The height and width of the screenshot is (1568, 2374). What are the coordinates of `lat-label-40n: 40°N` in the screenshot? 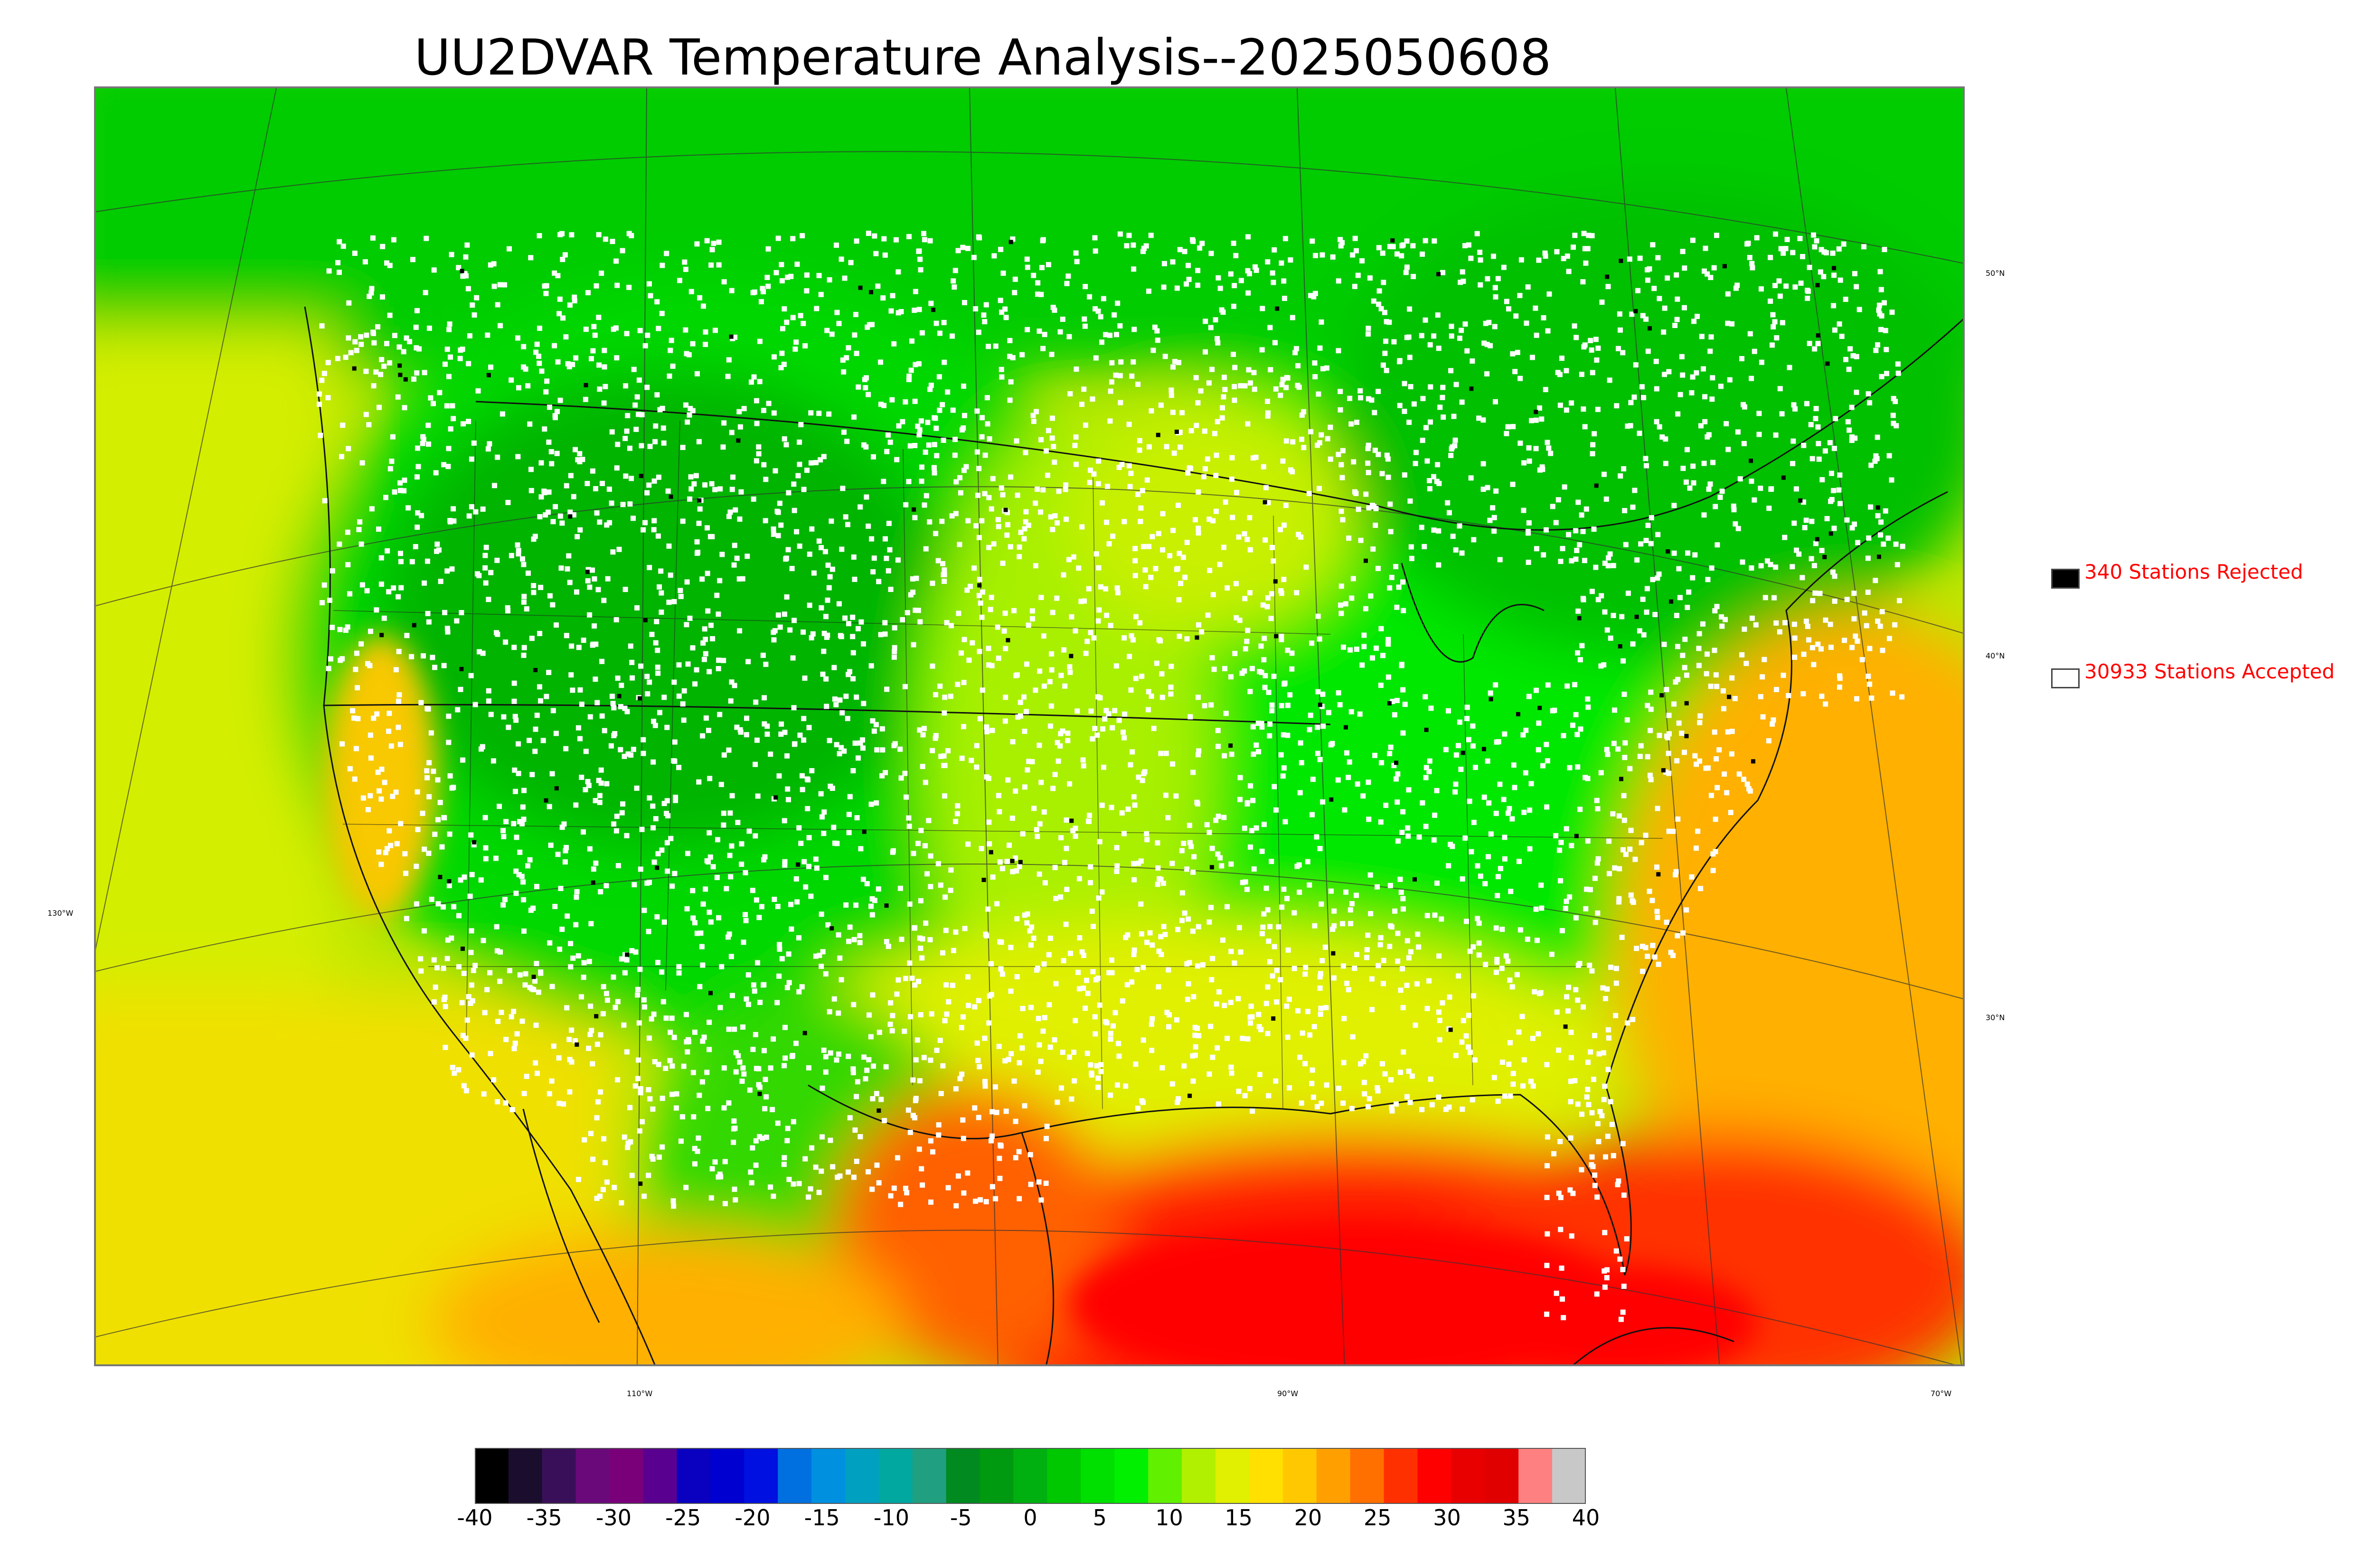 It's located at (1995, 655).